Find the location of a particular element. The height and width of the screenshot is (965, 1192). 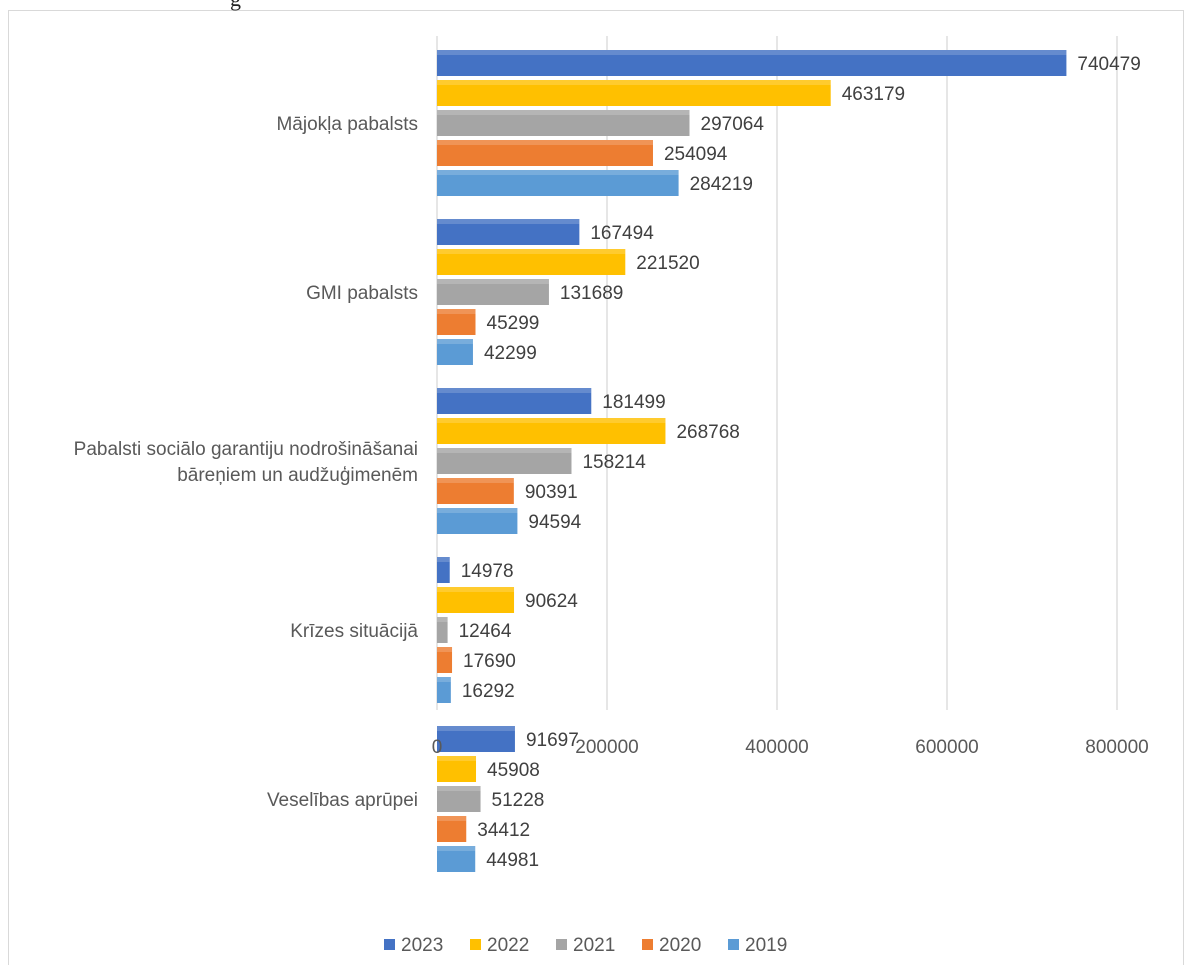

data-label: 221520 is located at coordinates (667, 263).